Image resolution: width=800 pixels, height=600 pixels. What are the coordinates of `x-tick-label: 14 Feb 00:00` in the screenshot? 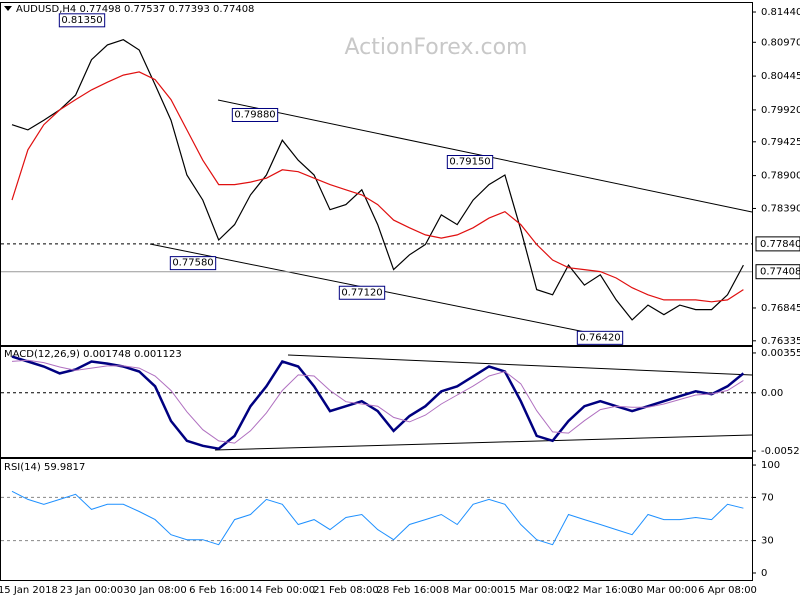 It's located at (282, 590).